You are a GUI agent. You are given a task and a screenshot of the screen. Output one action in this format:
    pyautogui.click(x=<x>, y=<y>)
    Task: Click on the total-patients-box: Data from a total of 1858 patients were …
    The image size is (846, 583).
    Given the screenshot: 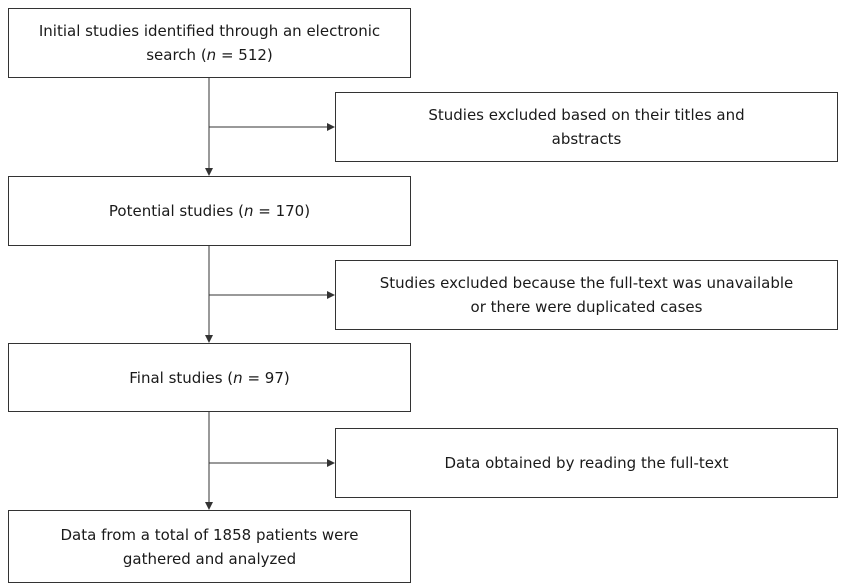 What is the action you would take?
    pyautogui.click(x=209, y=546)
    